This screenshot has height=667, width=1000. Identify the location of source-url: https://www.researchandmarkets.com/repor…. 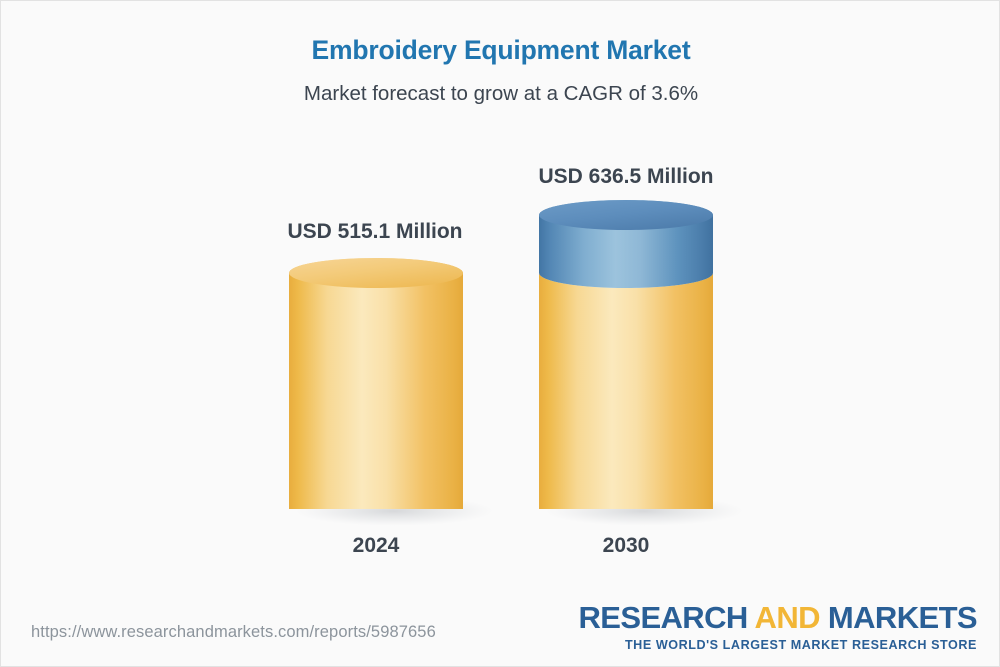
(233, 632).